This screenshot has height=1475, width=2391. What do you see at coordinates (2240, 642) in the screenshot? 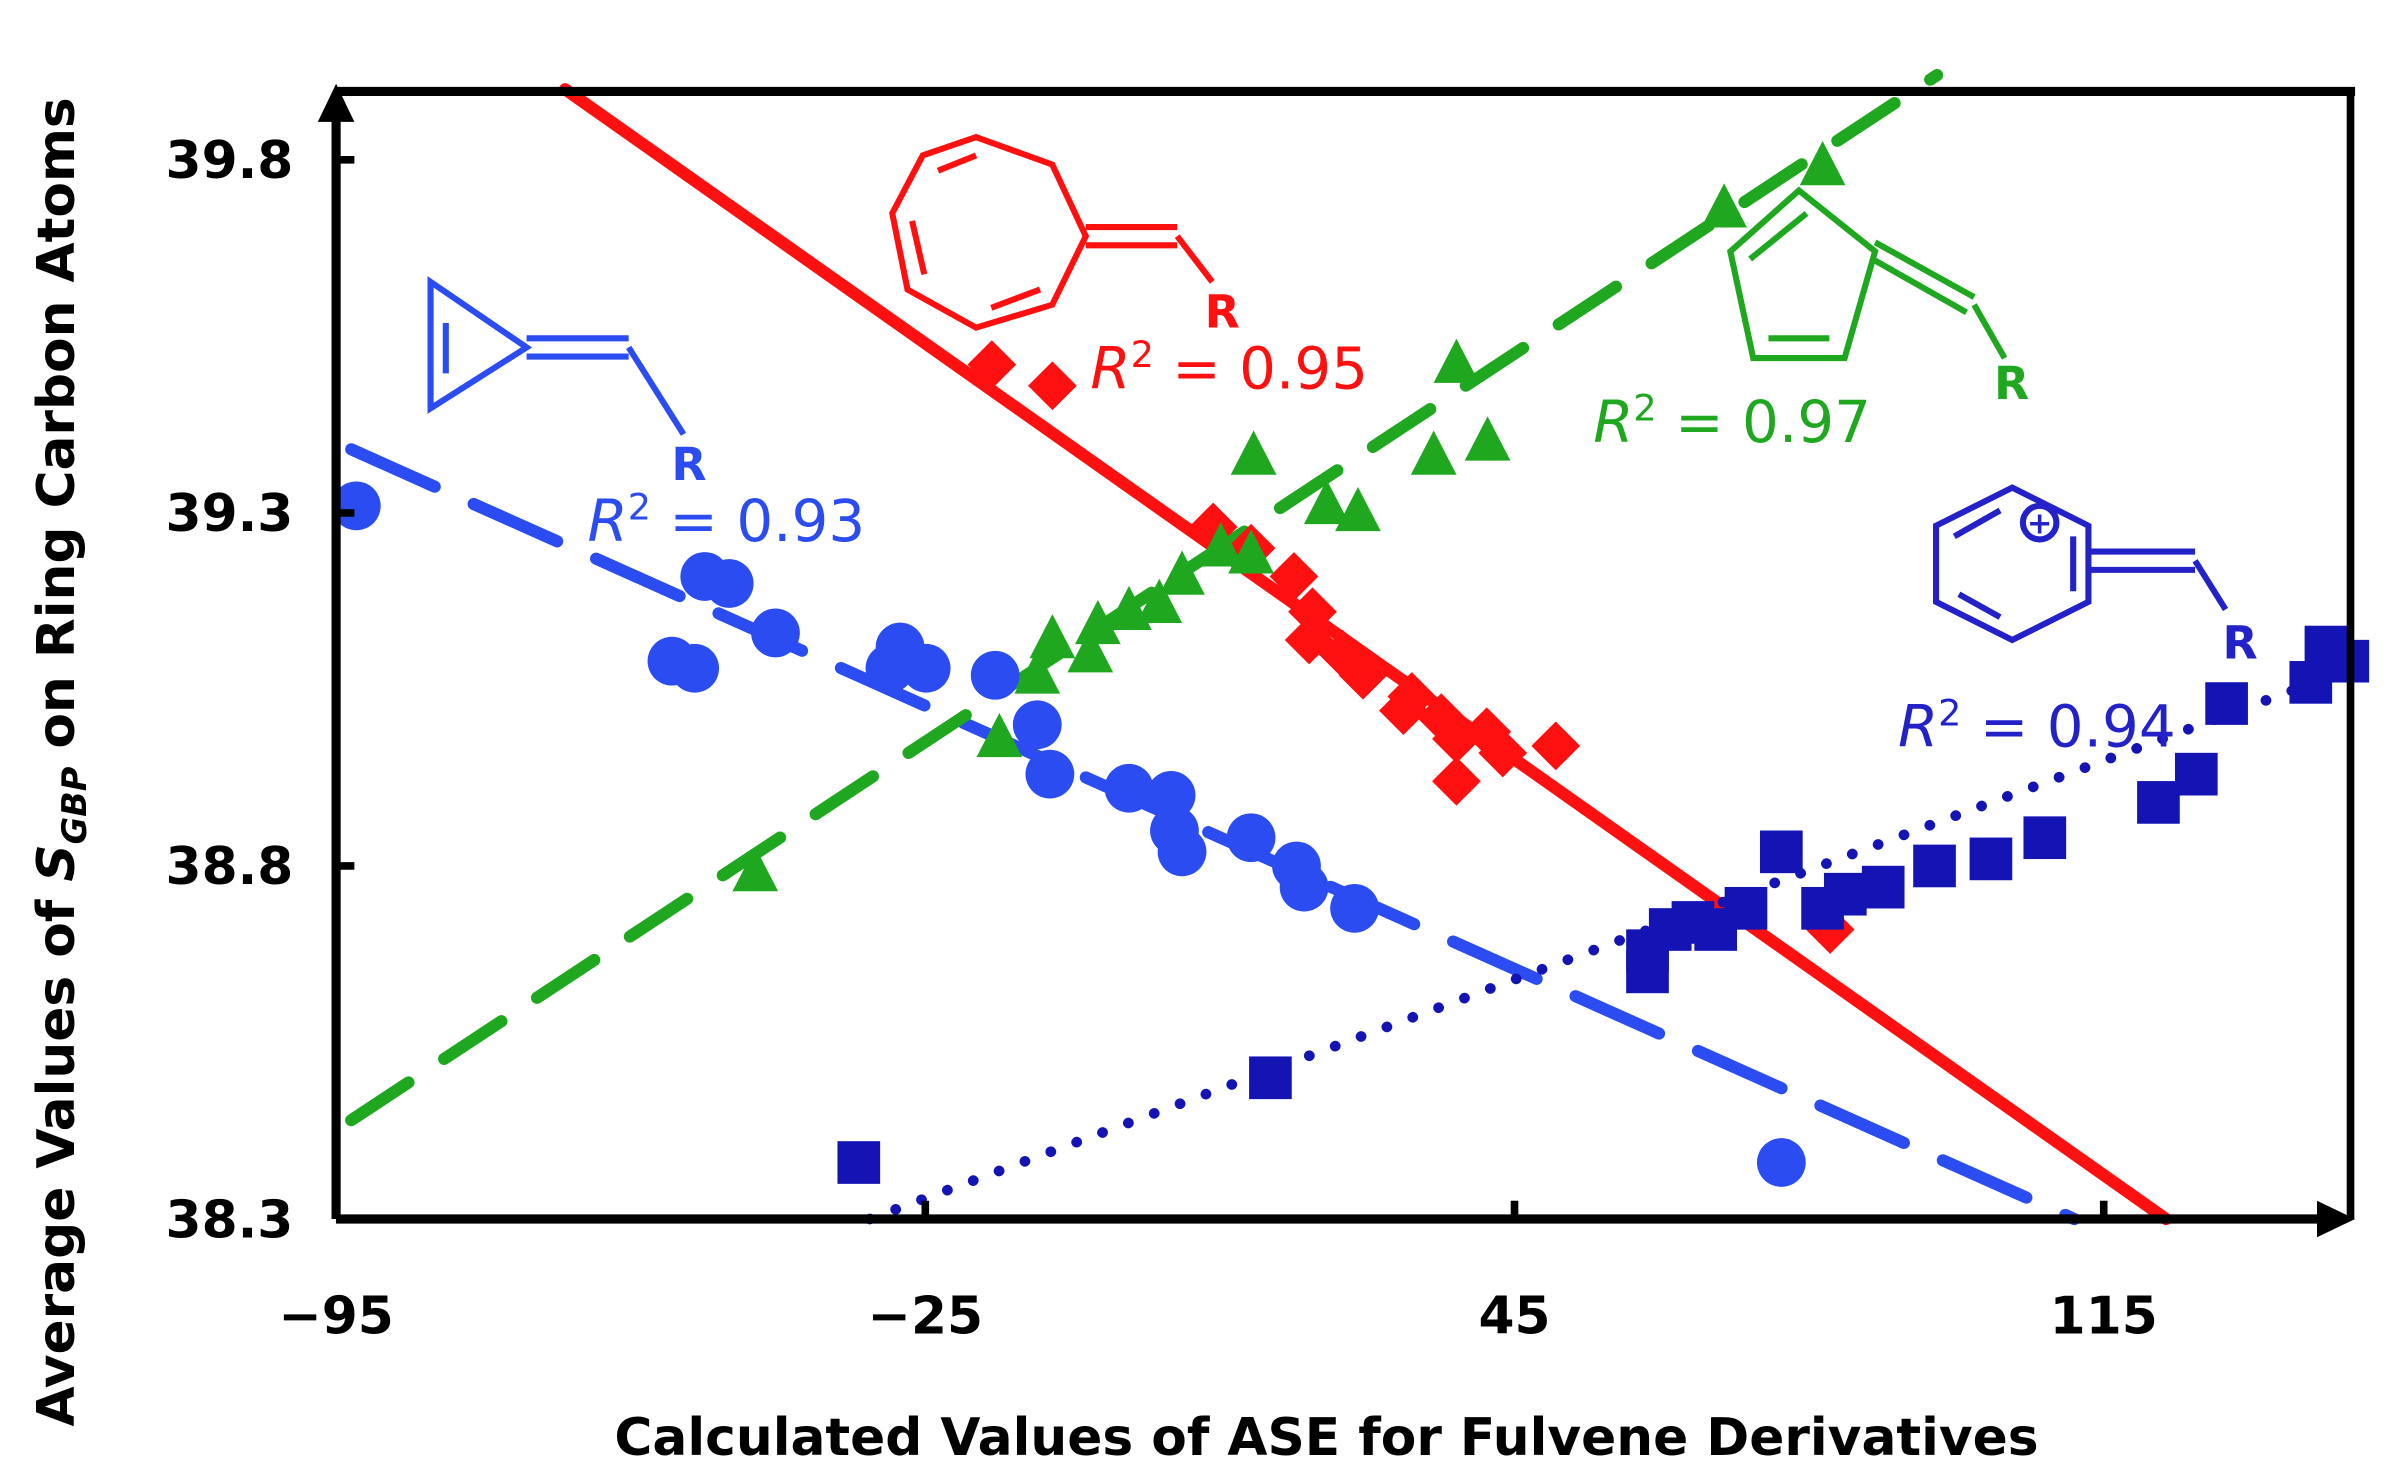
I see `r-group-navy: R` at bounding box center [2240, 642].